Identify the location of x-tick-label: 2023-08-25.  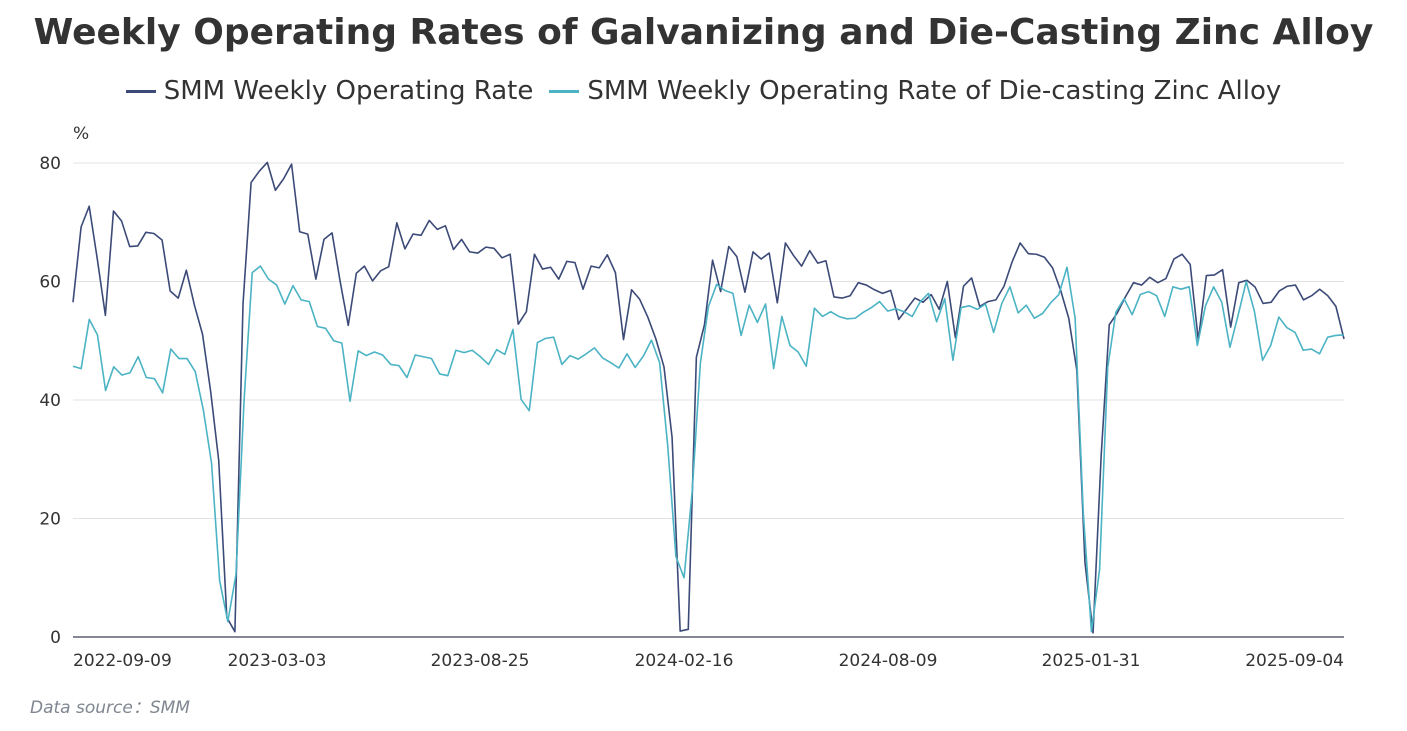
(480, 661).